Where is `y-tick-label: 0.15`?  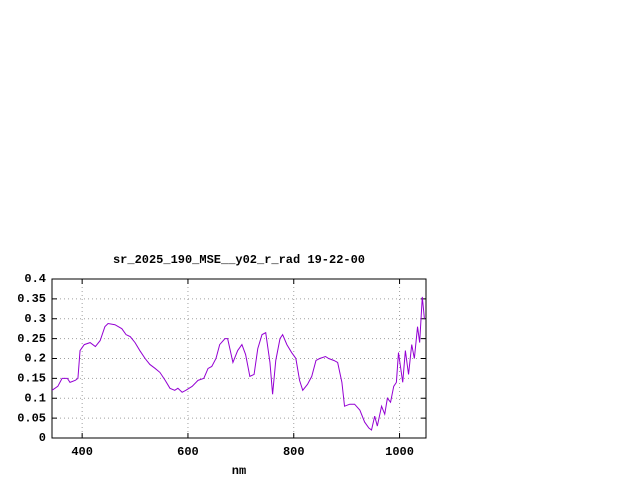 y-tick-label: 0.15 is located at coordinates (31, 379).